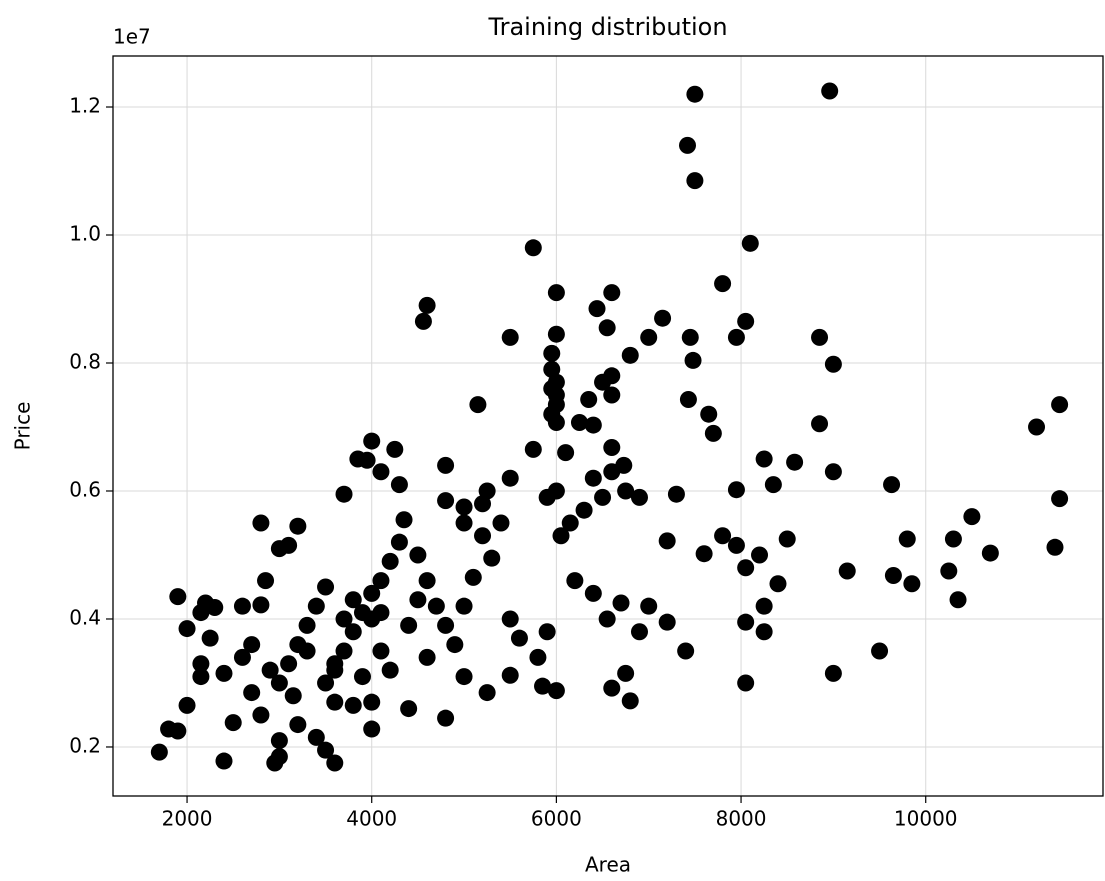 The width and height of the screenshot is (1105, 881). Describe the element at coordinates (85, 489) in the screenshot. I see `y-tick-label: 0.6` at that location.